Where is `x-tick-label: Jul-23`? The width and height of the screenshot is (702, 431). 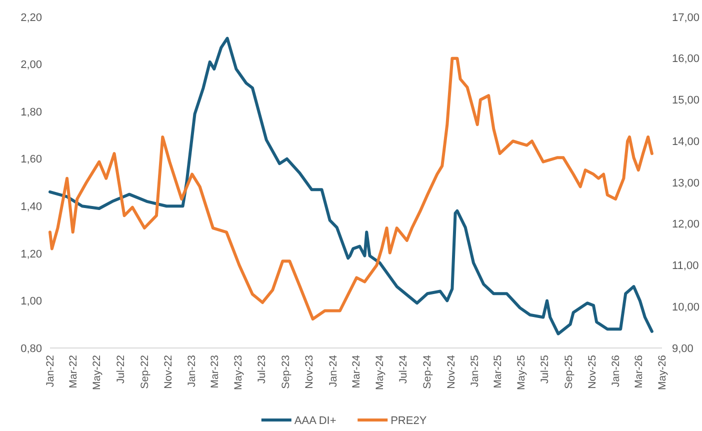
x-tick-label: Jul-23 is located at coordinates (262, 369).